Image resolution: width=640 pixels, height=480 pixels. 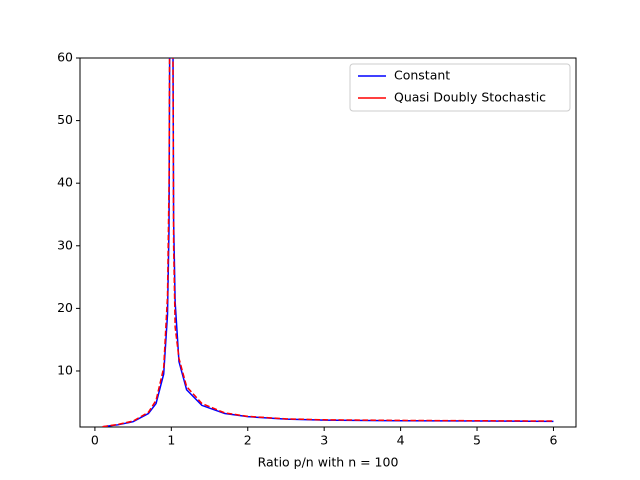 What do you see at coordinates (470, 97) in the screenshot?
I see `legend-label: Quasi Doubly Stochastic` at bounding box center [470, 97].